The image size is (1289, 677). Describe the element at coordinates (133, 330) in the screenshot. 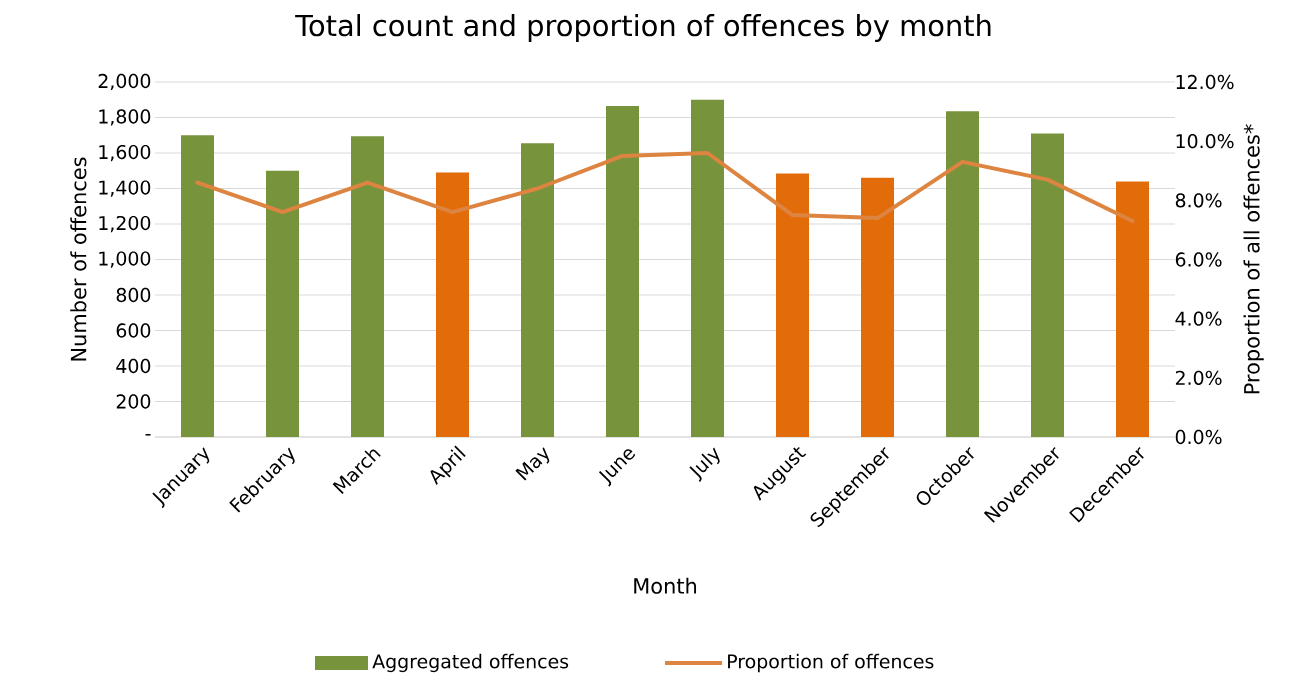

I see `y-tick-label: 600` at that location.